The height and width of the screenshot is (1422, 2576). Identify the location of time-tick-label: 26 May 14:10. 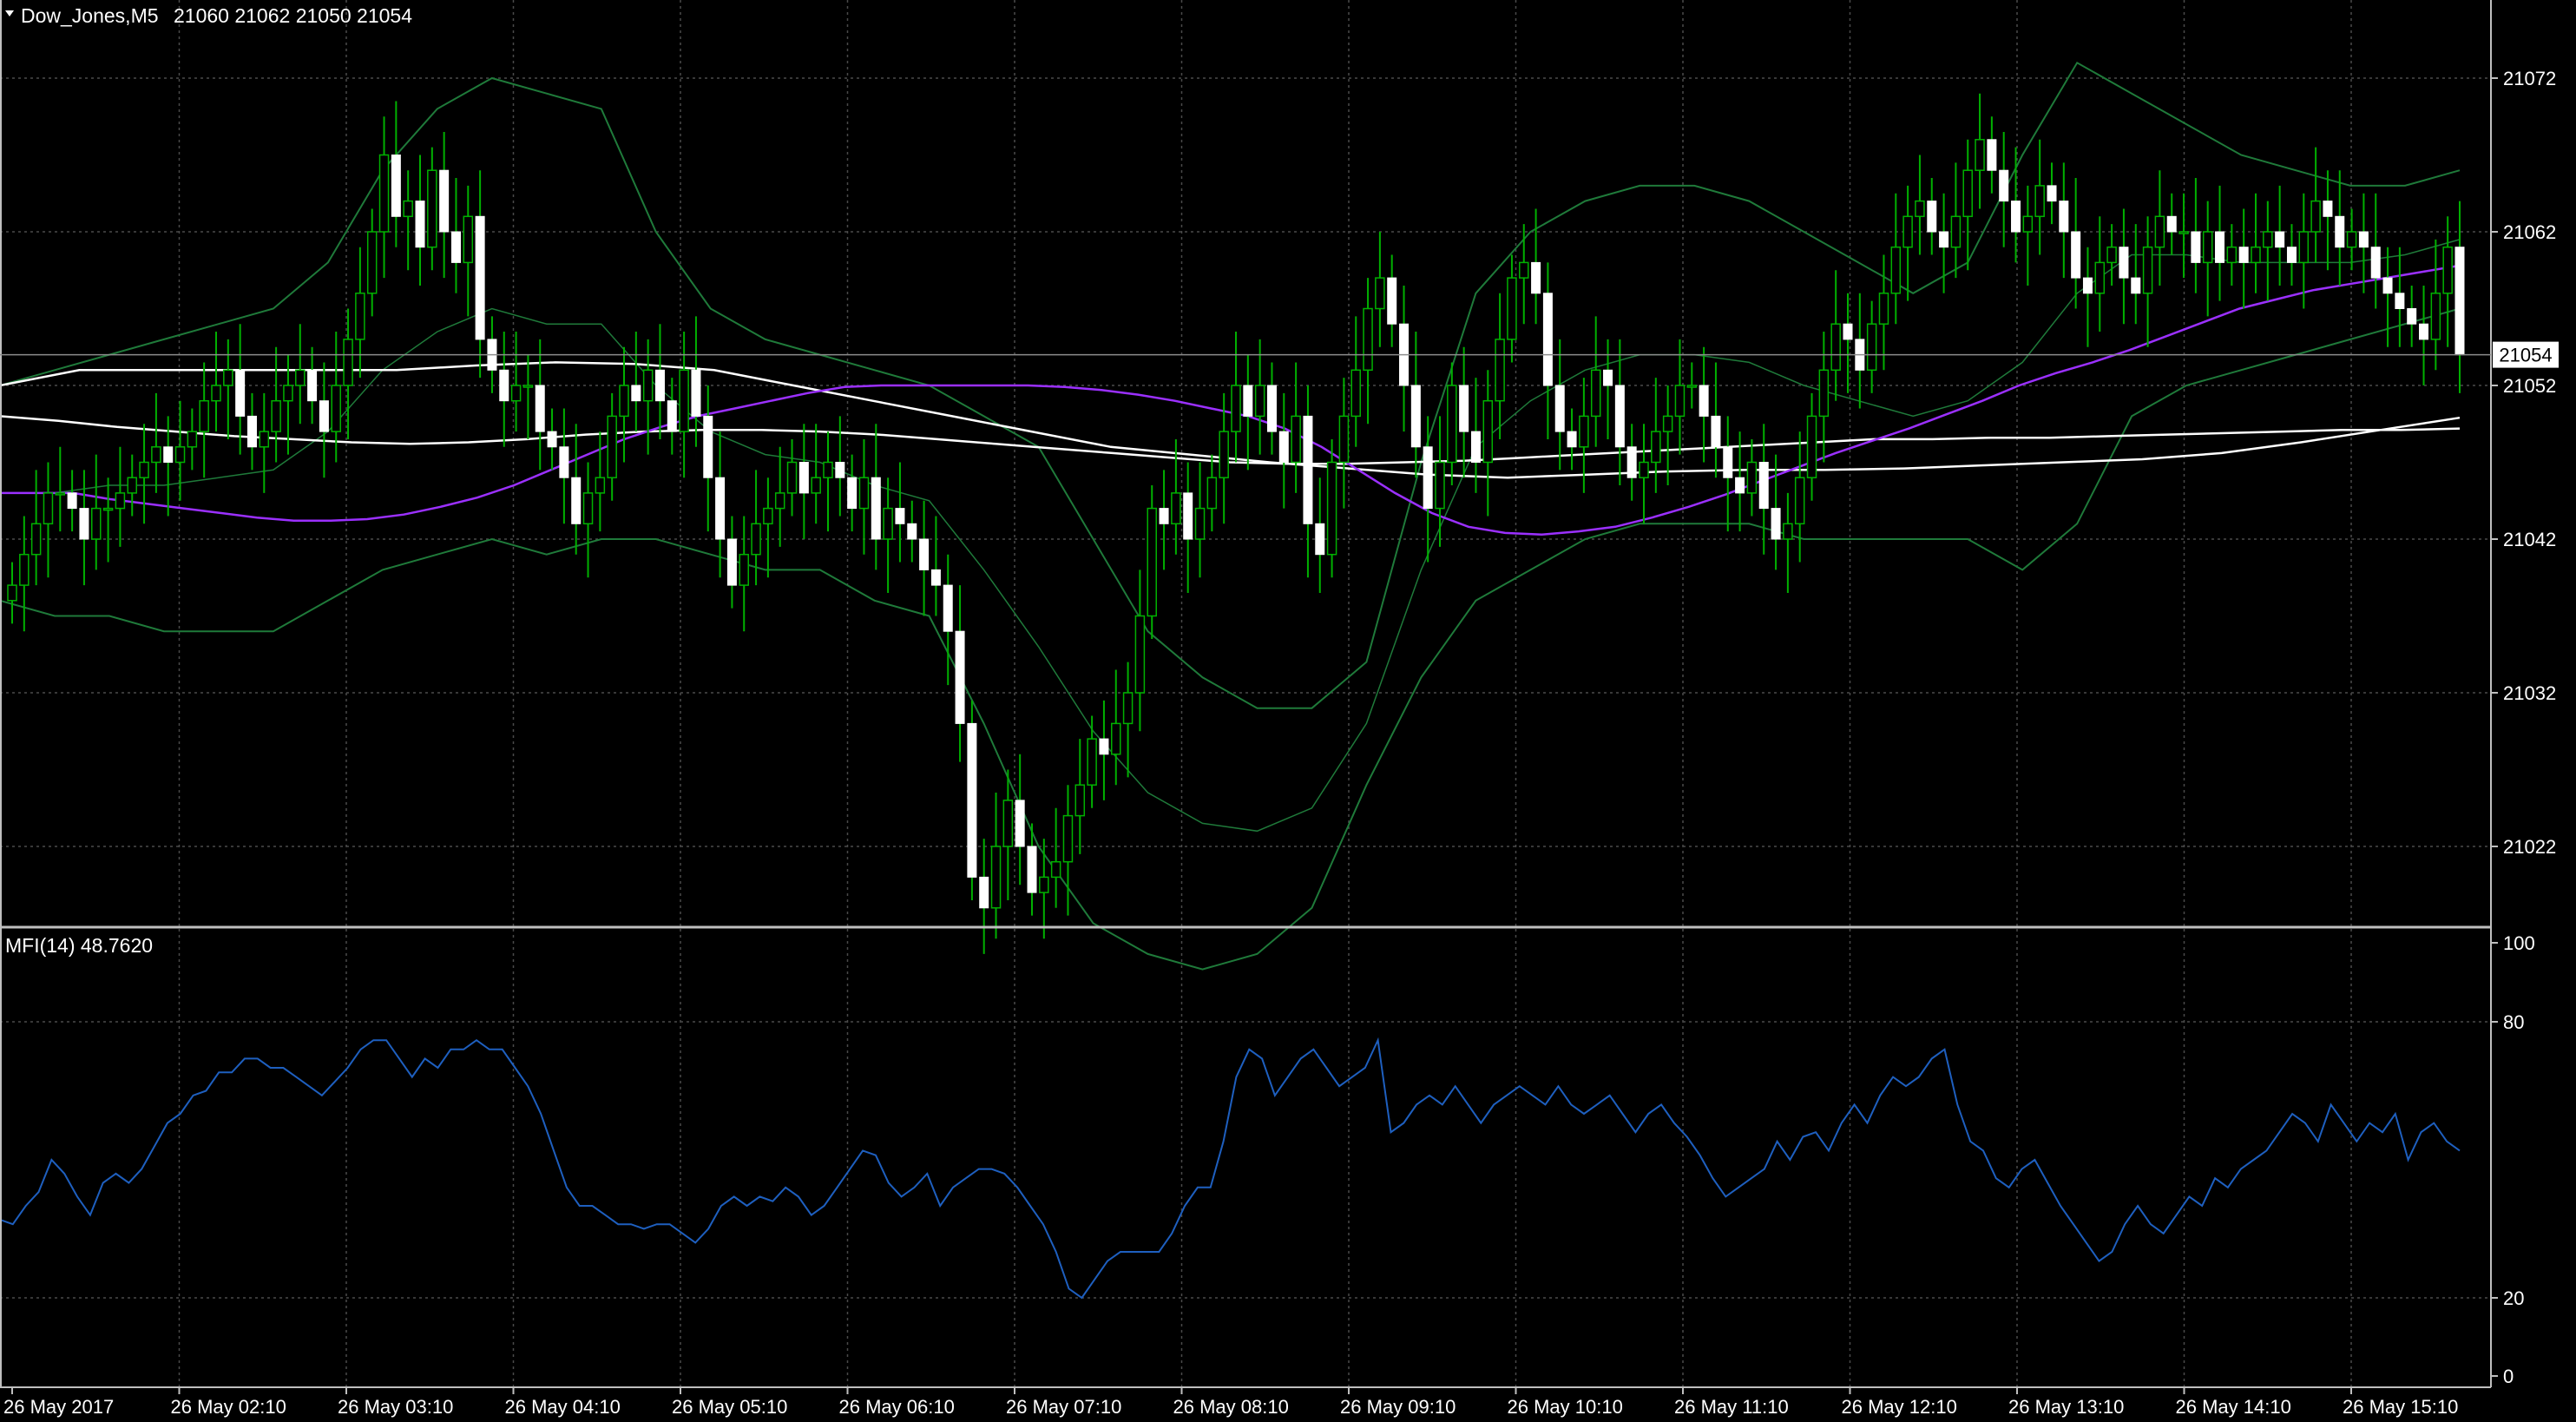
(2233, 1407).